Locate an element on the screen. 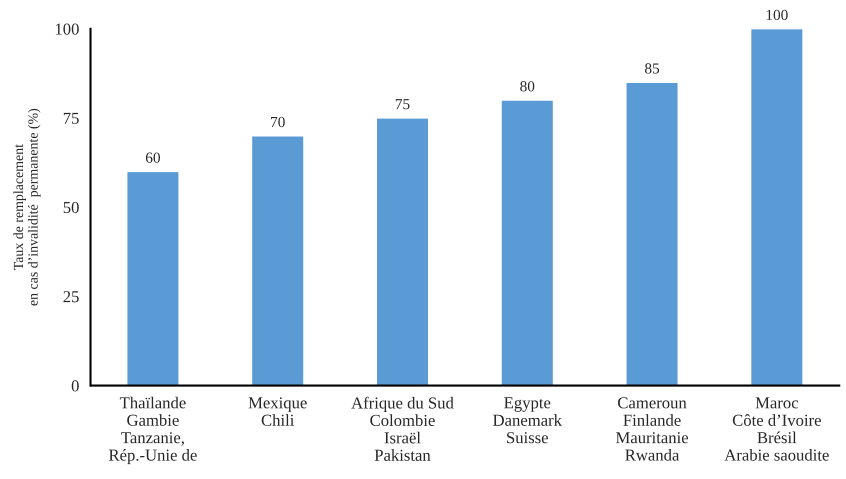  x-tick-label: Cameroun Finlande Mauritanie Rwanda is located at coordinates (652, 429).